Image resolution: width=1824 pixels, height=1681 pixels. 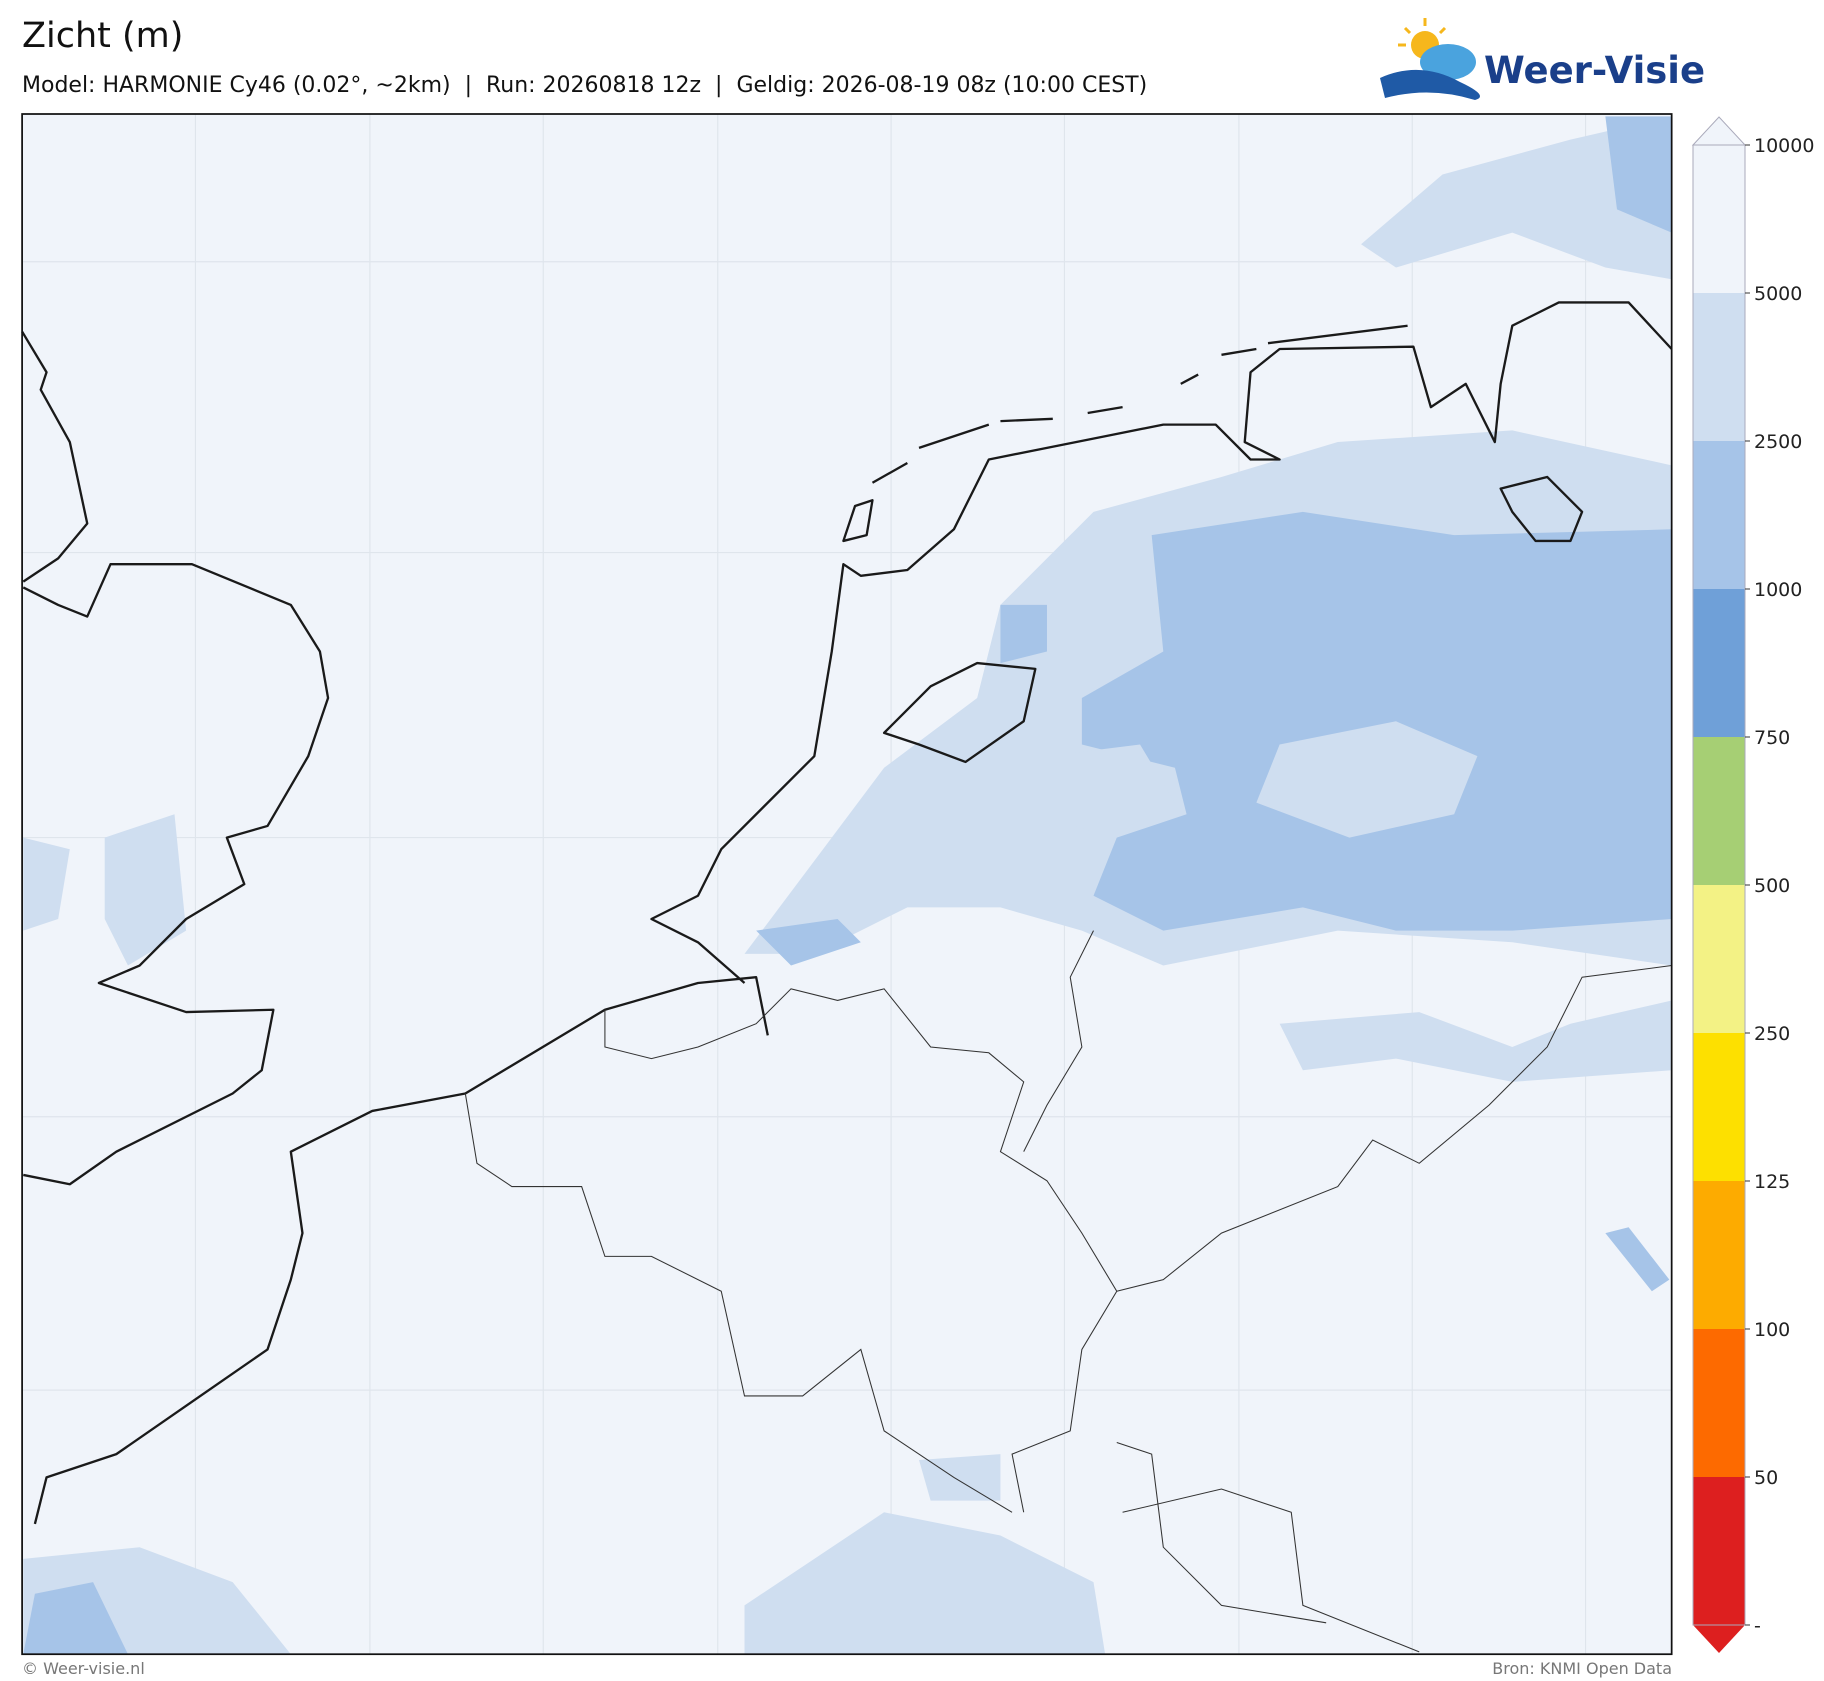 I want to click on colorbar-tick-label: 100, so click(x=1772, y=1330).